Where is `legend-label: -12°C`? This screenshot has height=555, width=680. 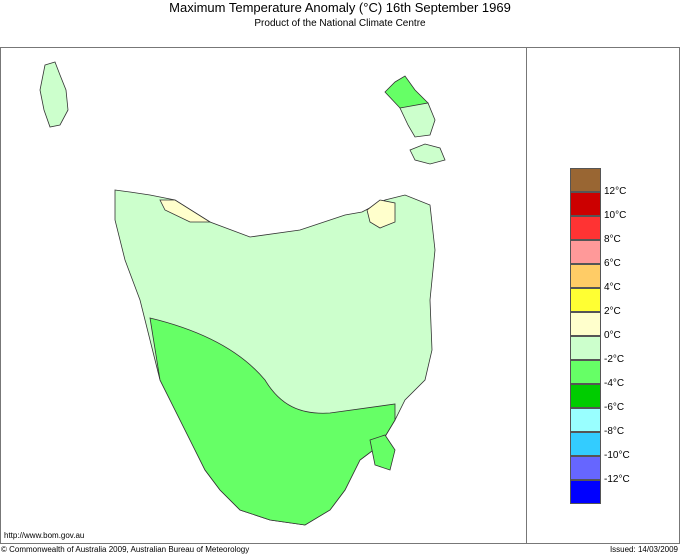
legend-label: -12°C is located at coordinates (617, 479).